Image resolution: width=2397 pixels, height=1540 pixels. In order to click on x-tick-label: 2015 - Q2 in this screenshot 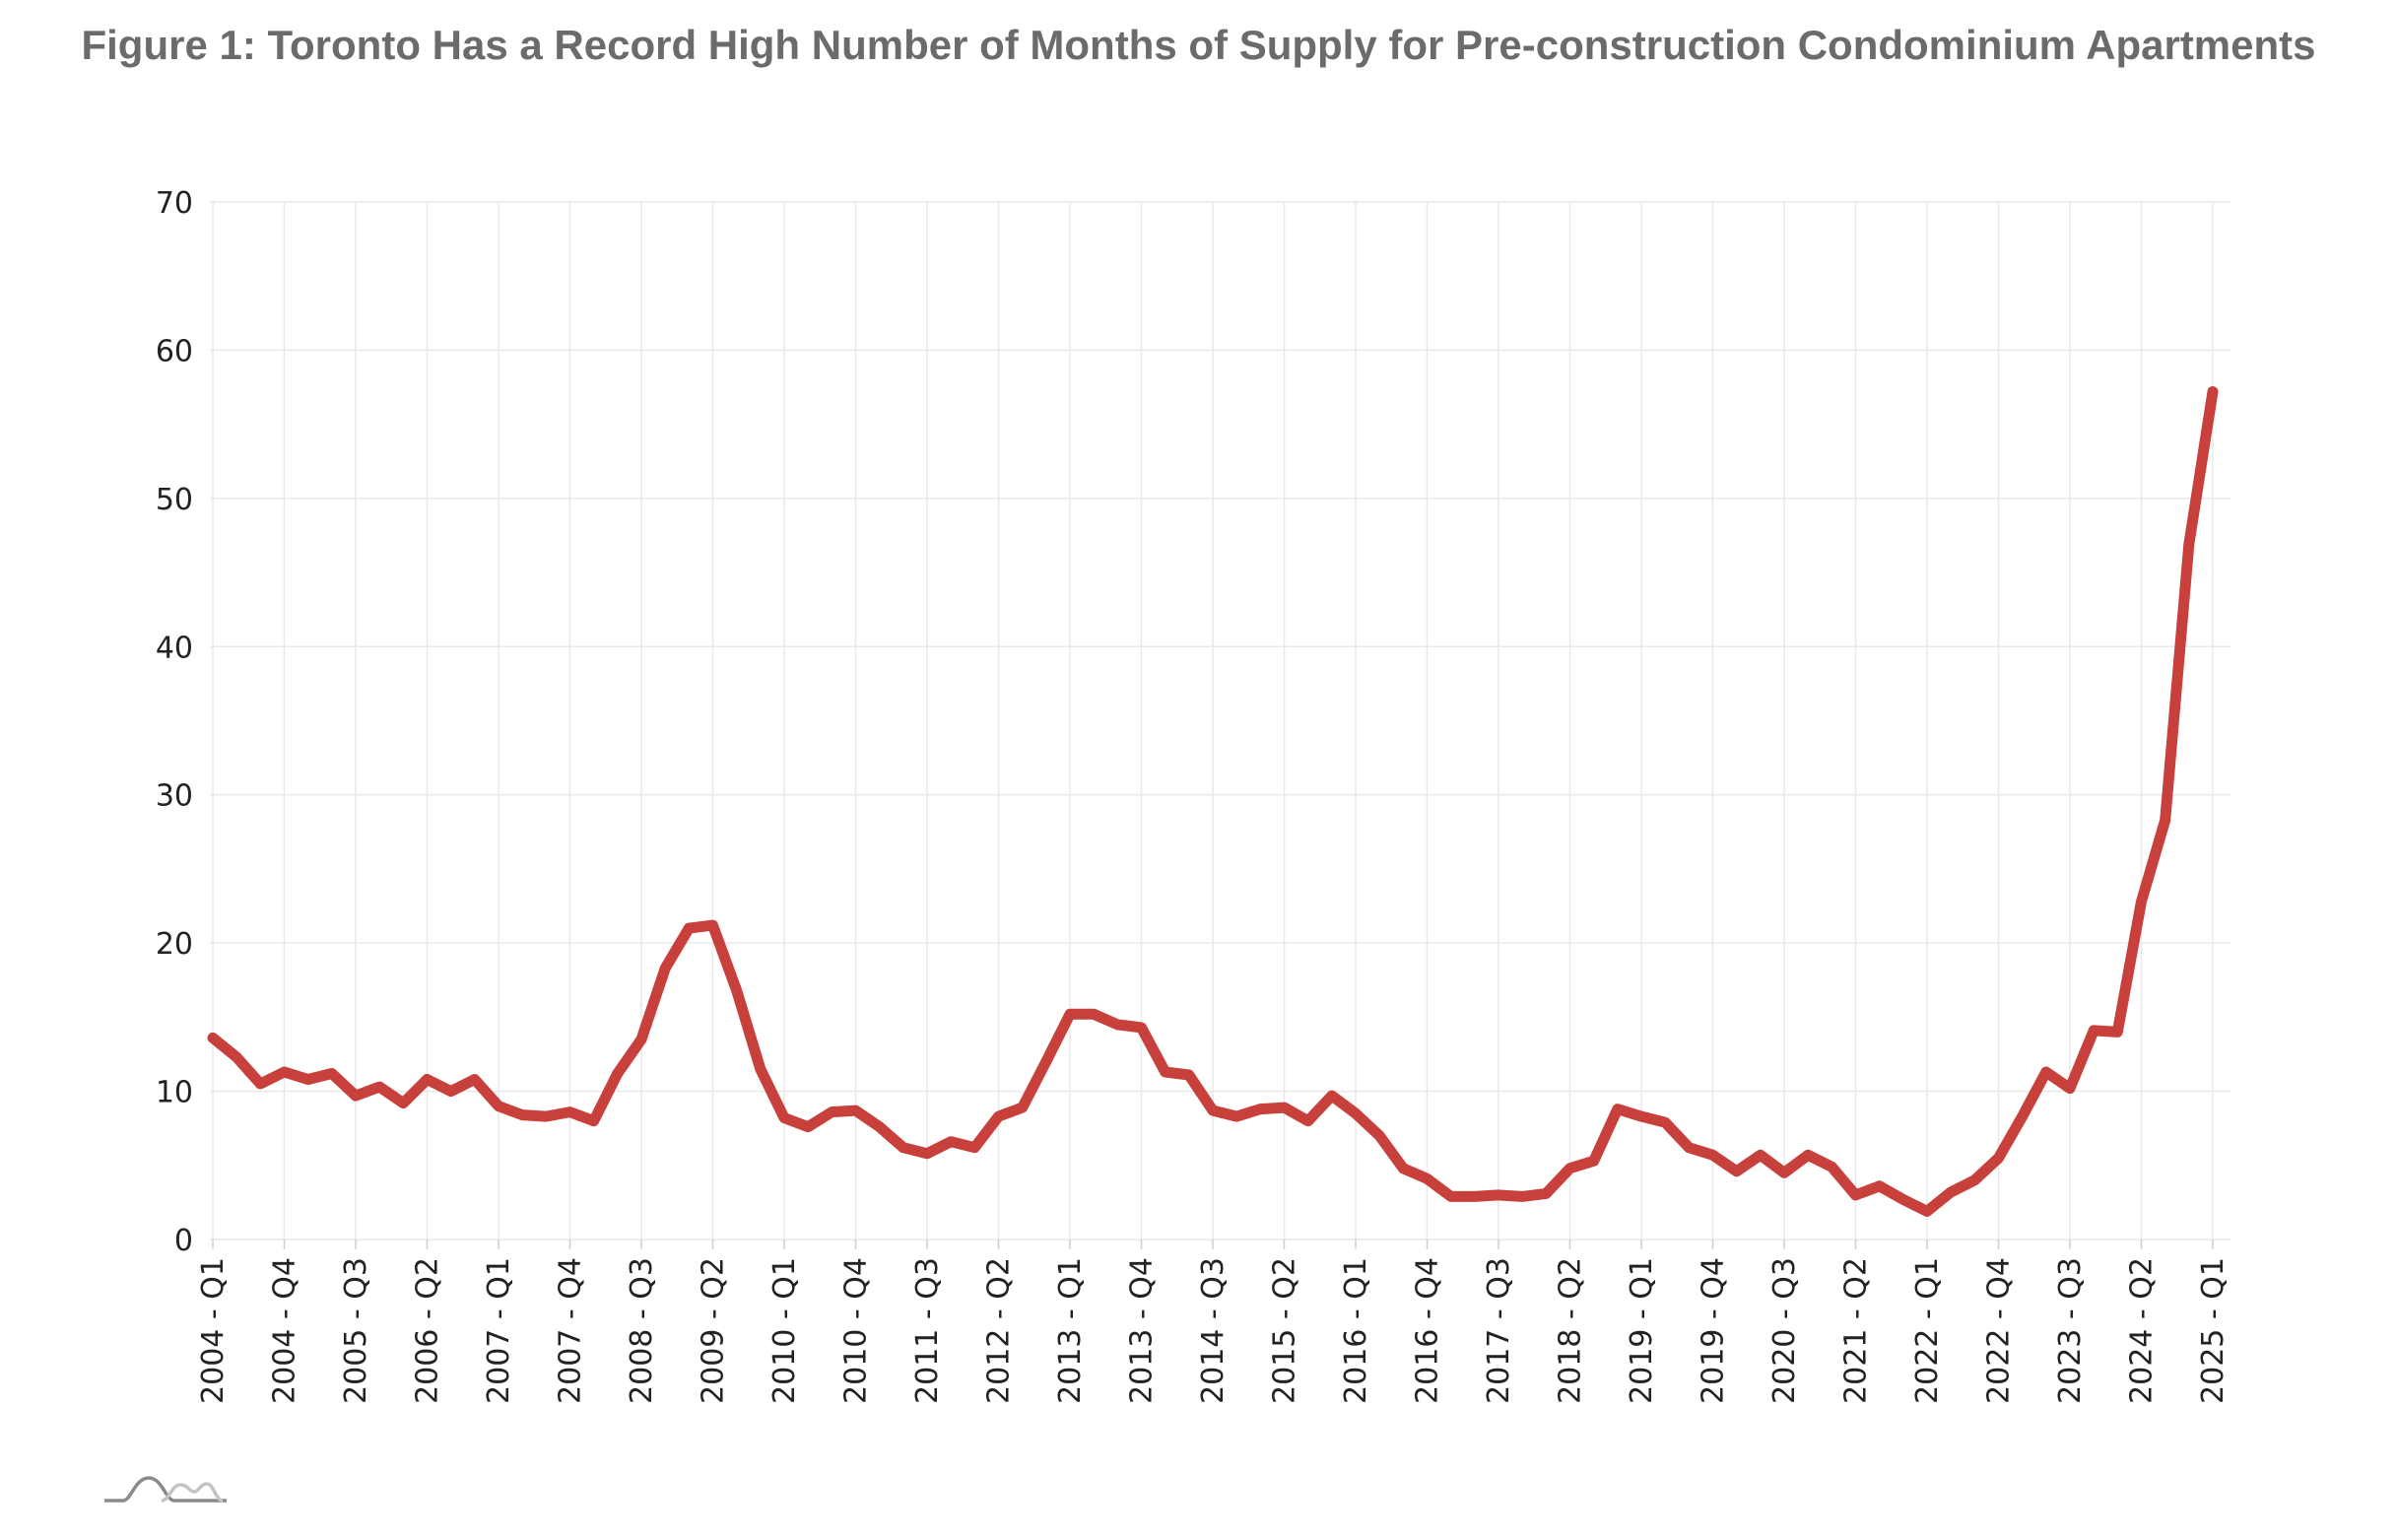, I will do `click(1285, 1330)`.